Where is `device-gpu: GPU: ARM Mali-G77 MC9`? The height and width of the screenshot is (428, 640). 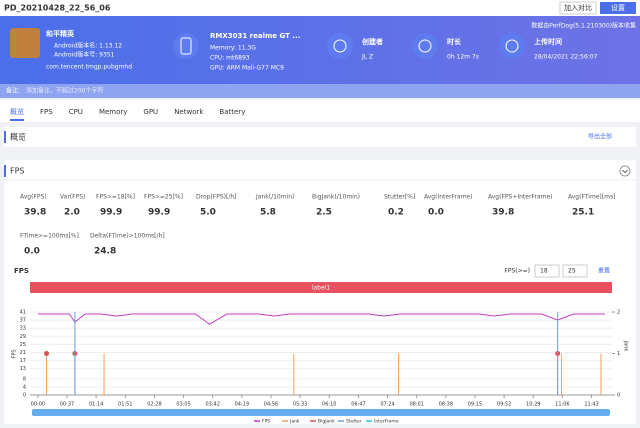 device-gpu: GPU: ARM Mali-G77 MC9 is located at coordinates (247, 68).